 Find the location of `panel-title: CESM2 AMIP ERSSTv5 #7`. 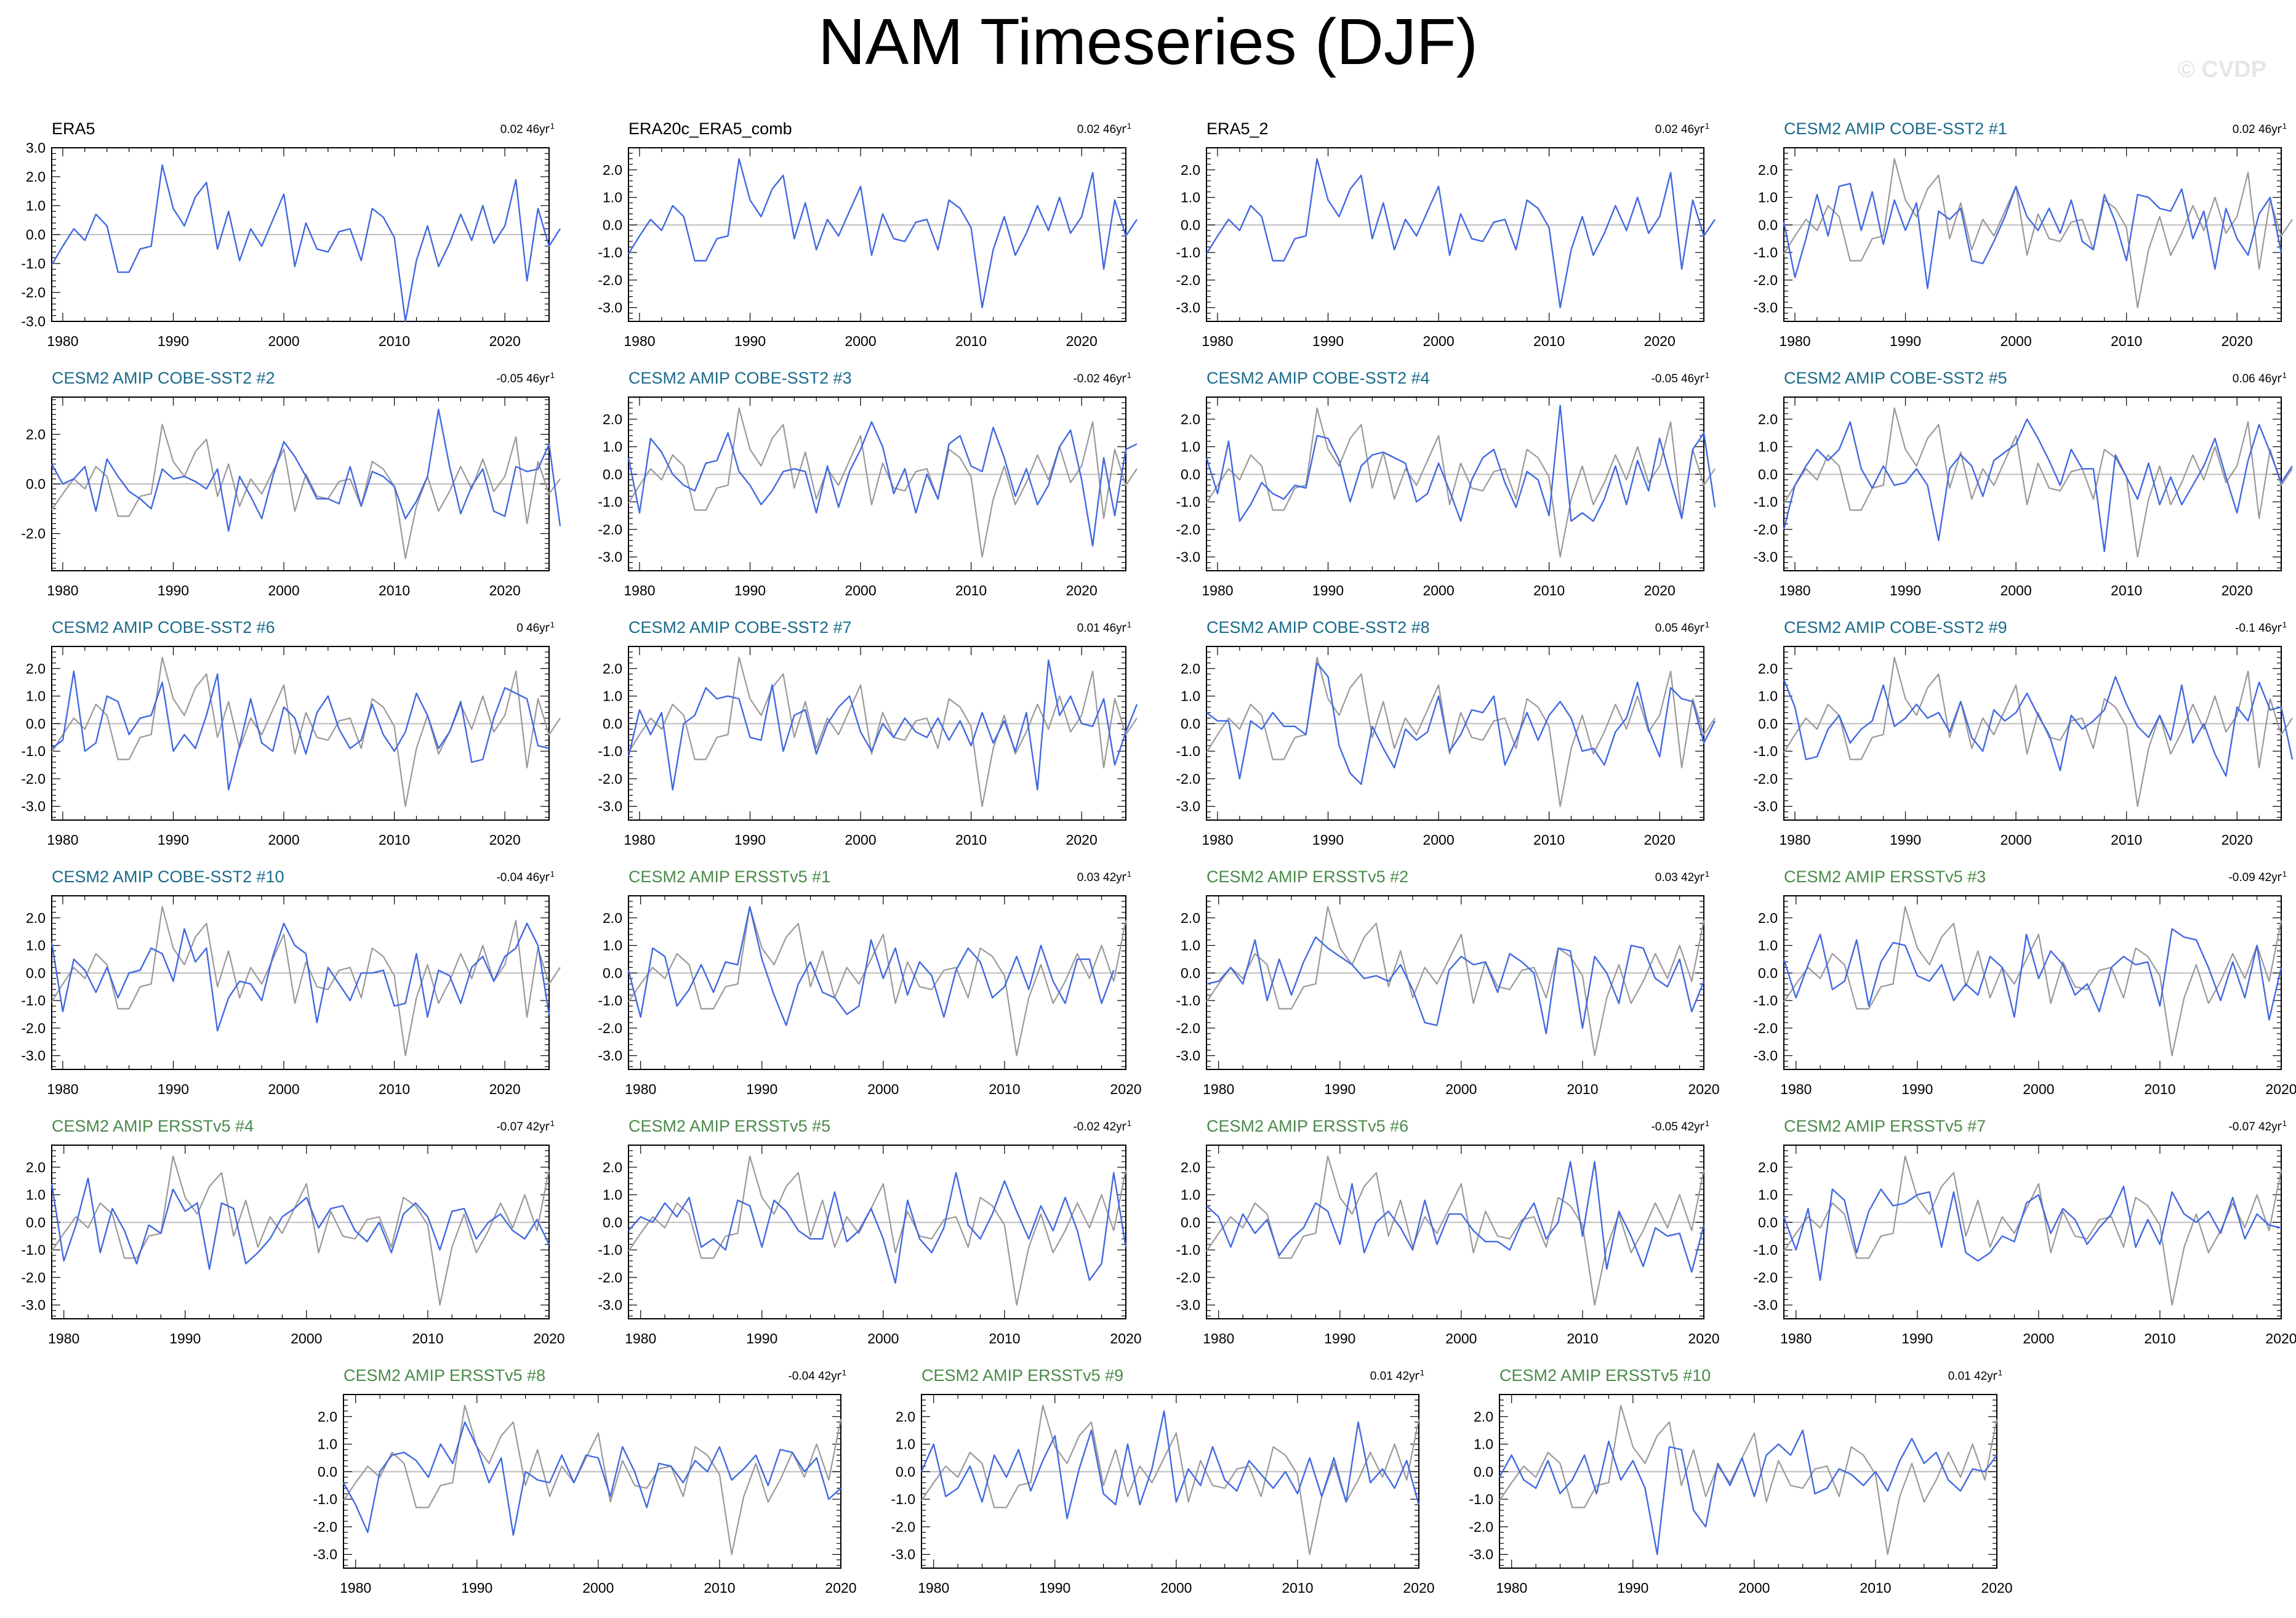

panel-title: CESM2 AMIP ERSSTv5 #7 is located at coordinates (1885, 1126).